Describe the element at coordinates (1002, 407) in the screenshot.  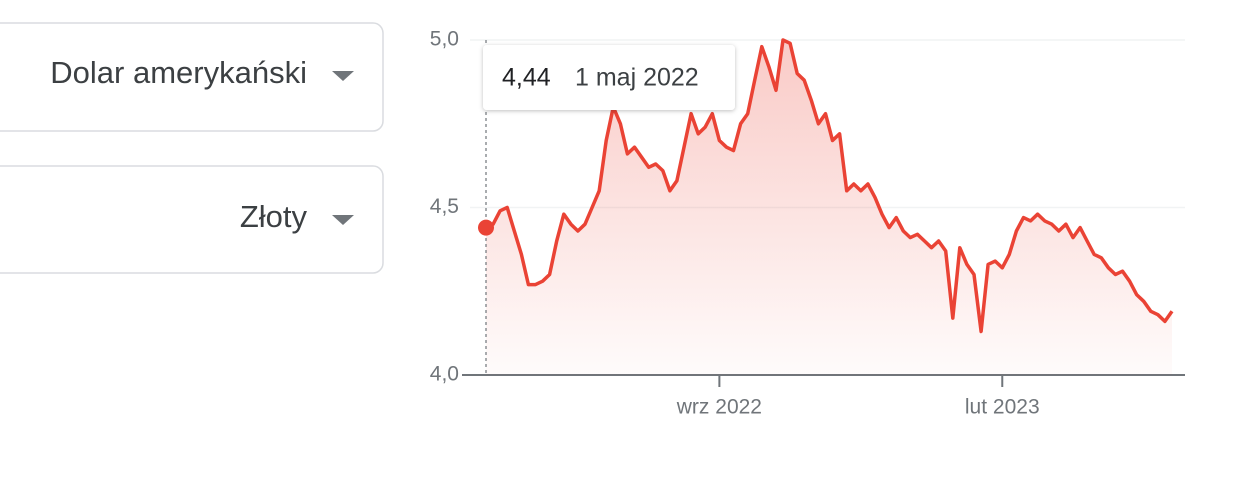
I see `x-tick-label: lut 2023` at that location.